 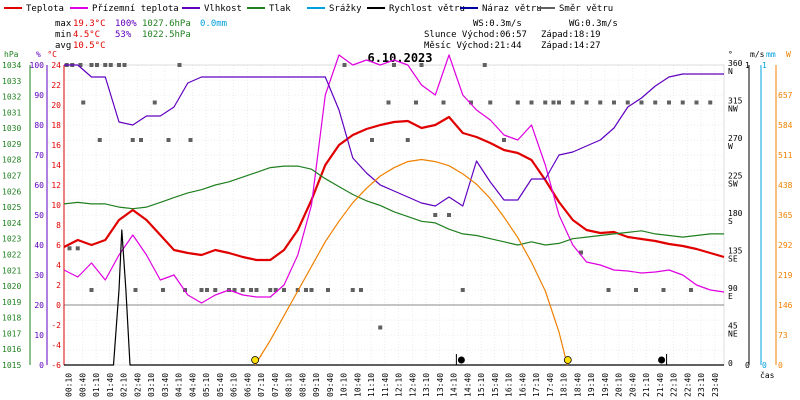 I want to click on tick-hpa: 1023, so click(x=11, y=239).